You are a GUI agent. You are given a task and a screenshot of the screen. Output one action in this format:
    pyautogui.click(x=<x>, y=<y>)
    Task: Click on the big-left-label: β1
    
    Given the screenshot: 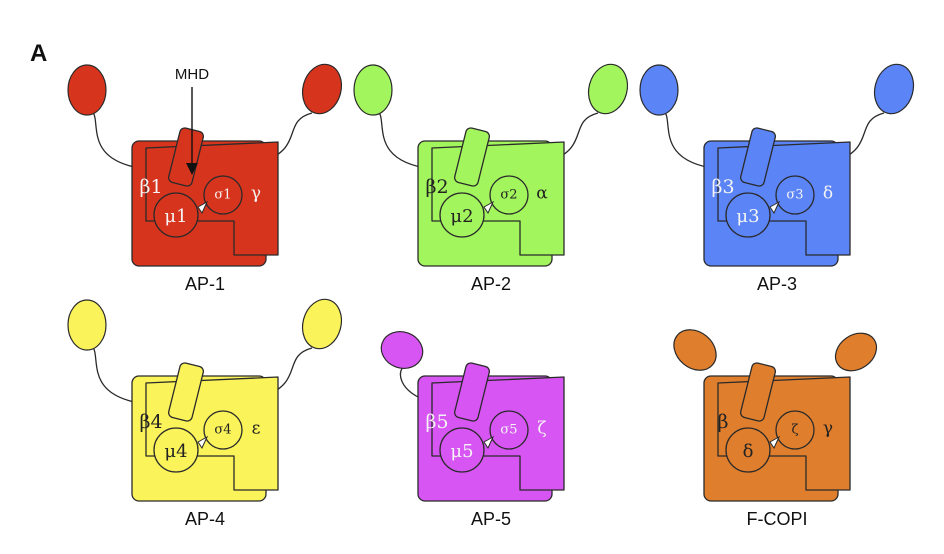 What is the action you would take?
    pyautogui.click(x=150, y=187)
    